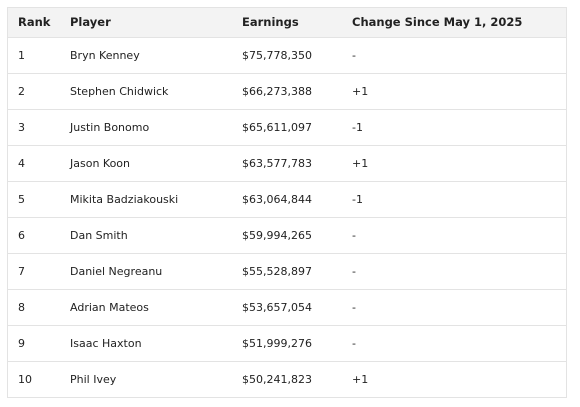 The height and width of the screenshot is (407, 580). Describe the element at coordinates (34, 22) in the screenshot. I see `header-rank: Rank` at that location.